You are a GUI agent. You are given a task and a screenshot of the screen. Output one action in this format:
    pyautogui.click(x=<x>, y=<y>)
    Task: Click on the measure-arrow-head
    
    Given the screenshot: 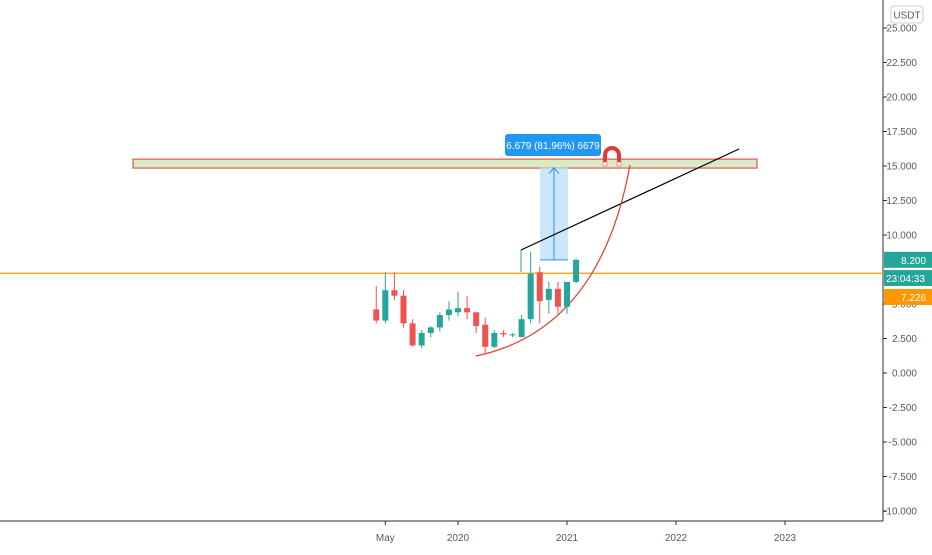 What is the action you would take?
    pyautogui.click(x=554, y=170)
    